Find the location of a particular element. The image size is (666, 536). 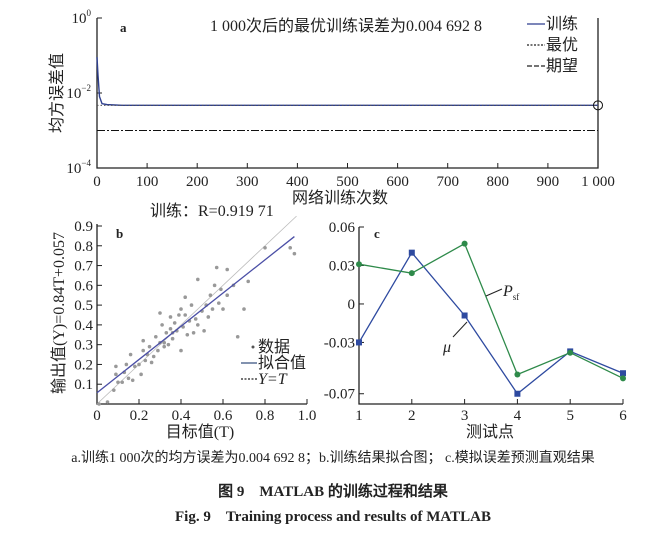

x-tick-label-c: 5 is located at coordinates (570, 416).